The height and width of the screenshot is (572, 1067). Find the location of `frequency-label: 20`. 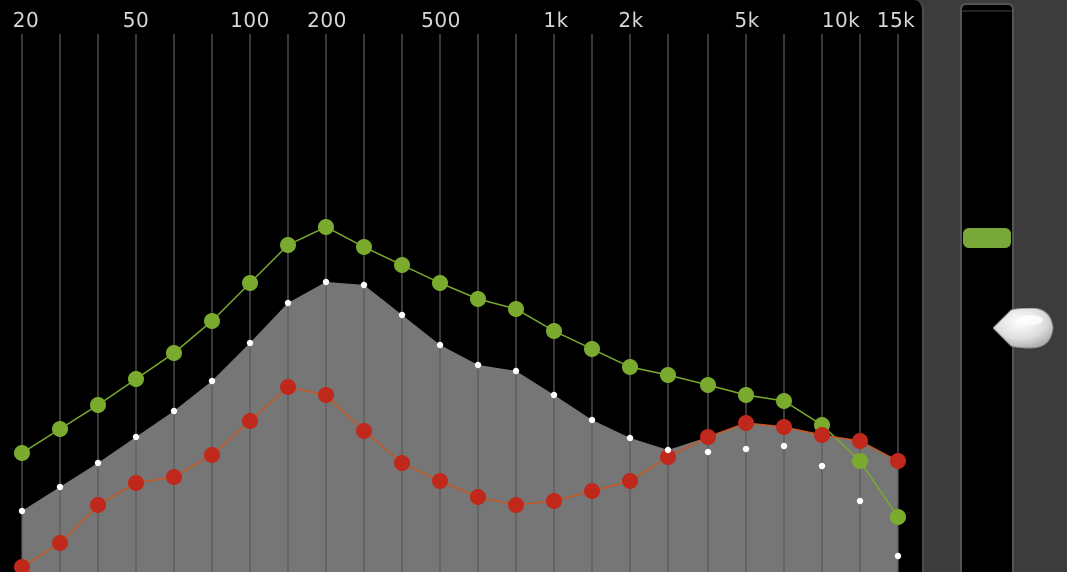

frequency-label: 20 is located at coordinates (26, 20).